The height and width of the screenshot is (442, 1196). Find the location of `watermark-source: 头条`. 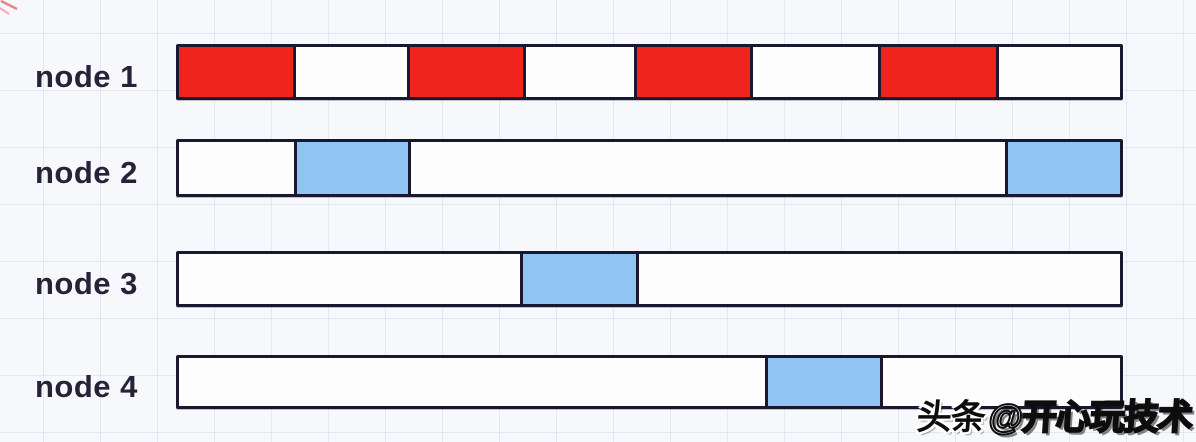

watermark-source: 头条 is located at coordinates (951, 417).